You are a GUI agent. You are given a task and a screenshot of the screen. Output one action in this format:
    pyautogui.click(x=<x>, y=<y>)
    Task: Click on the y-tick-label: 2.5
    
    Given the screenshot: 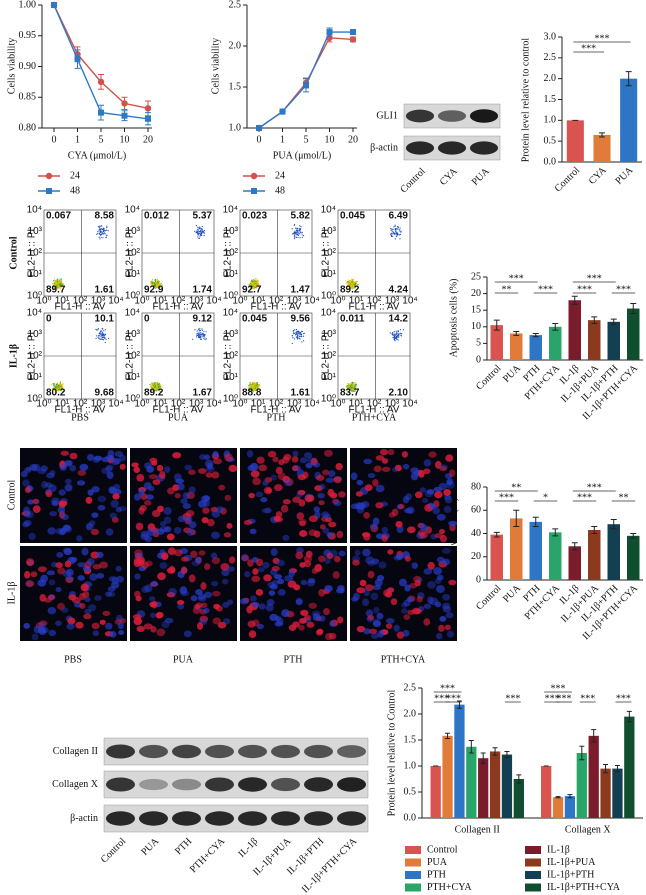 What is the action you would take?
    pyautogui.click(x=235, y=5)
    